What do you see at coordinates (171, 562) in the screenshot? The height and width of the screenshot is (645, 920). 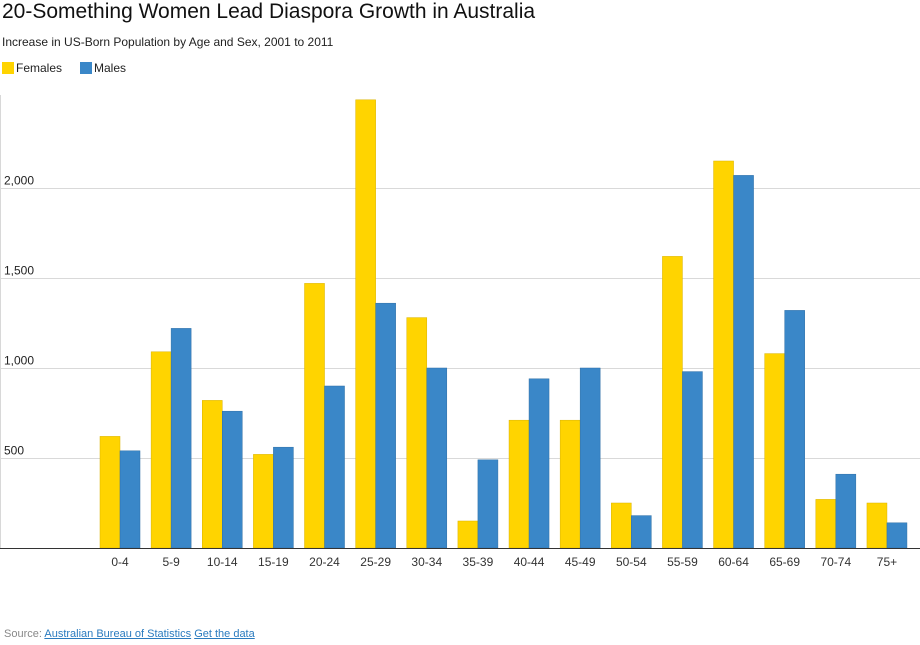 I see `x-tick-label: 5-9` at bounding box center [171, 562].